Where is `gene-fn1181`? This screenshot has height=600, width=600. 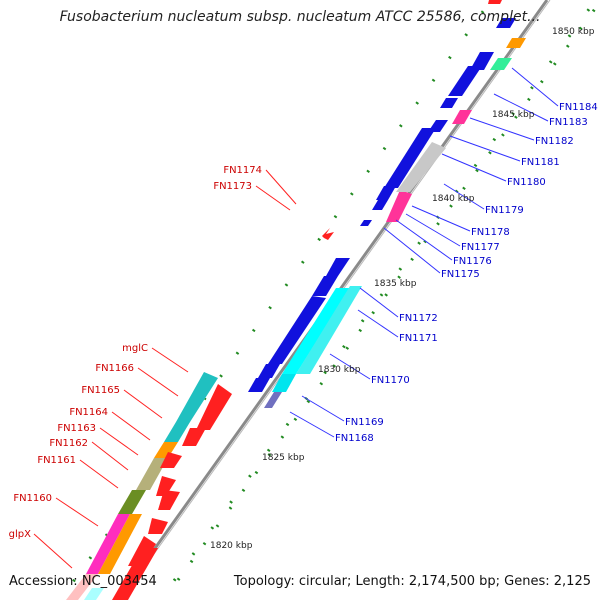 gene-fn1181 is located at coordinates (438, 126).